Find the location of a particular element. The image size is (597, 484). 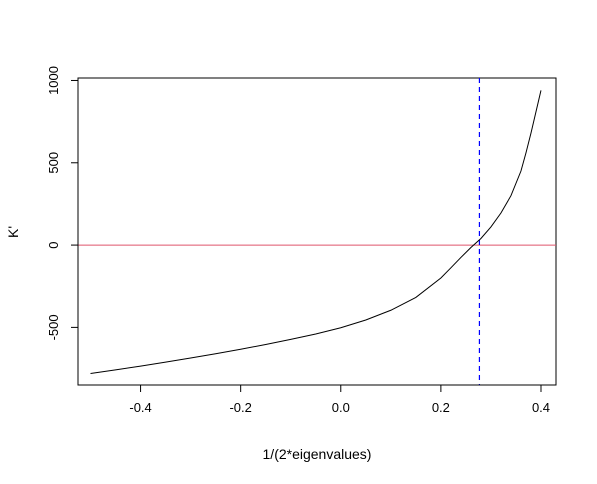

y-tick-label: 500 is located at coordinates (53, 163).